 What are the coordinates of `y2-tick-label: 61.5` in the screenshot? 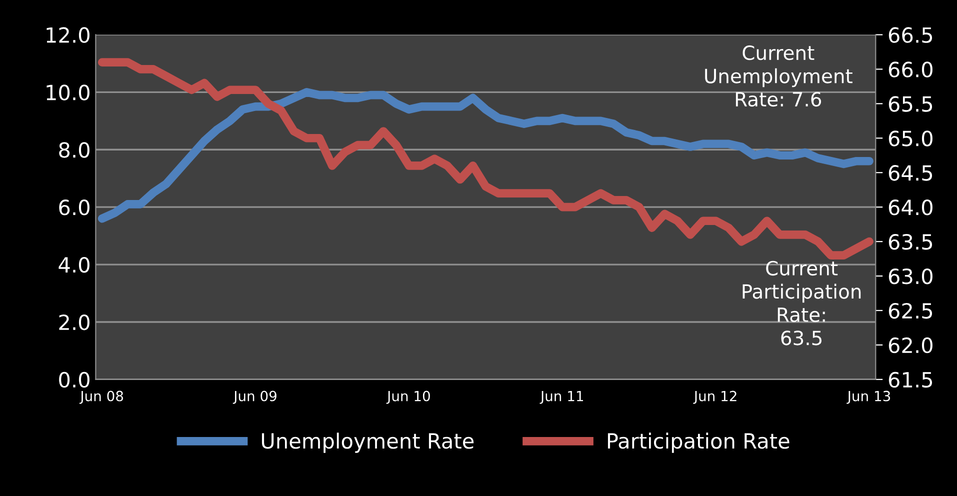 It's located at (910, 380).